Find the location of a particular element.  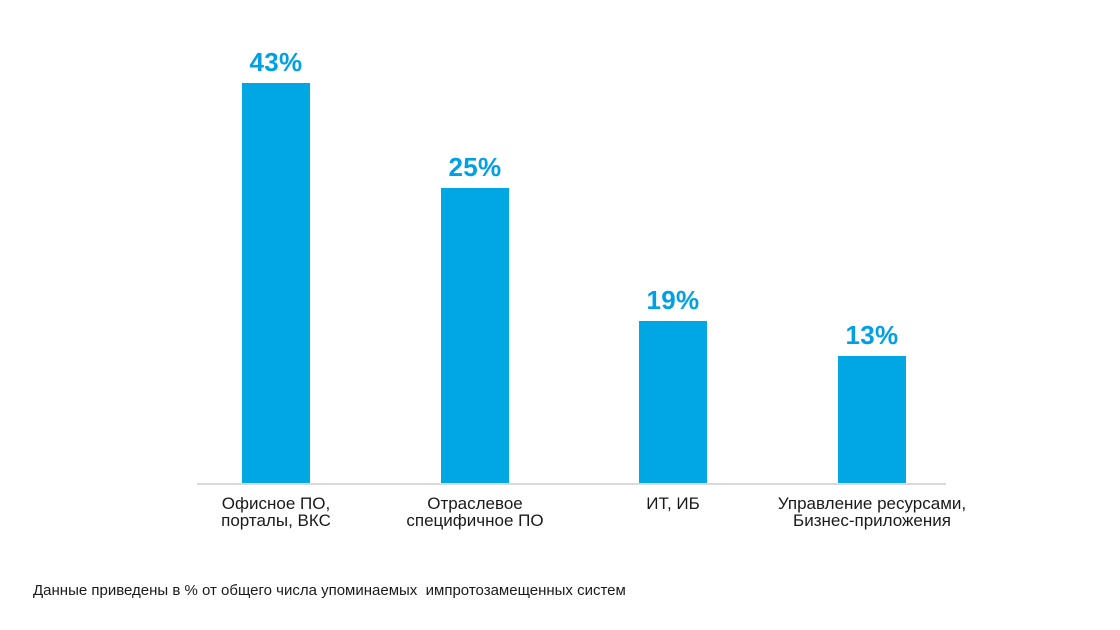

category-label-line: Бизнес-приложения is located at coordinates (872, 520).